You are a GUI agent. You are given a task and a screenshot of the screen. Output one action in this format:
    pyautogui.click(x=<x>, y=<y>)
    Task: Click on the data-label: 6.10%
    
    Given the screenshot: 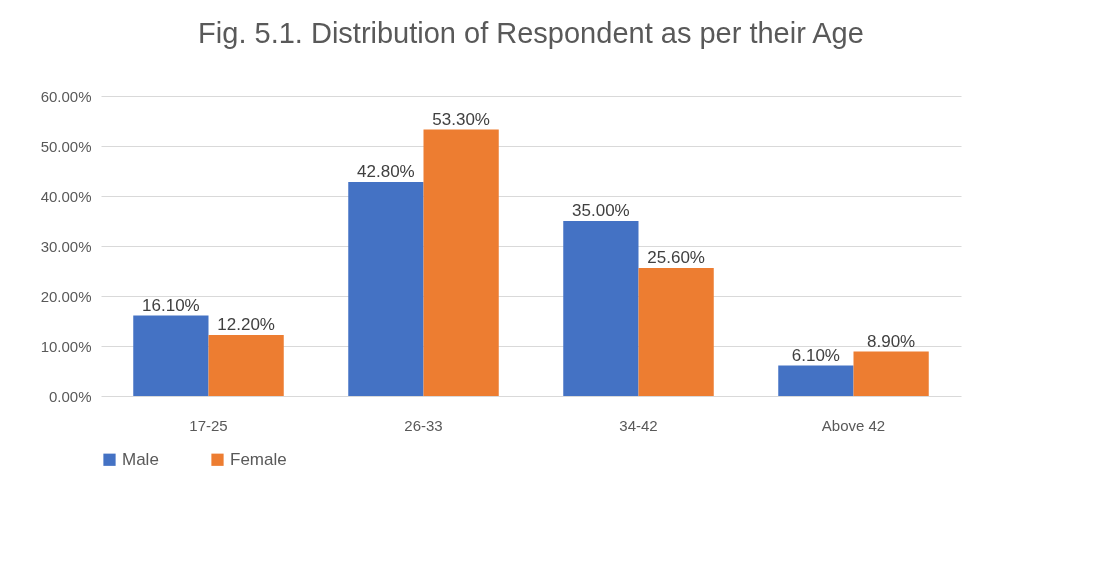 What is the action you would take?
    pyautogui.click(x=815, y=355)
    